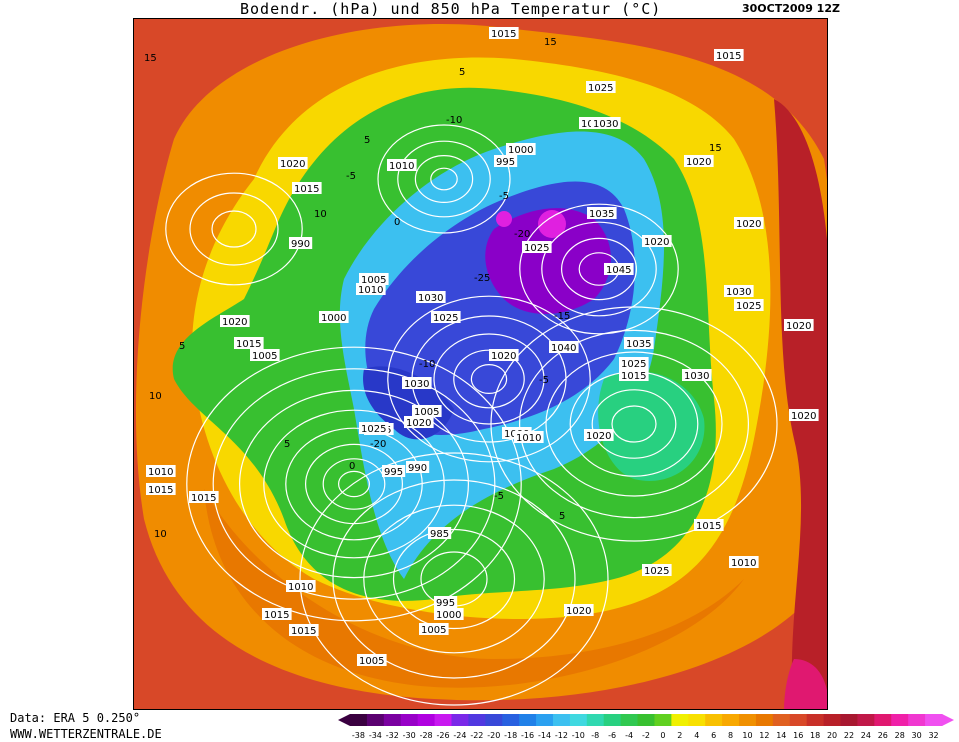  What do you see at coordinates (832, 735) in the screenshot?
I see `colorbar-tick-label: 20` at bounding box center [832, 735].